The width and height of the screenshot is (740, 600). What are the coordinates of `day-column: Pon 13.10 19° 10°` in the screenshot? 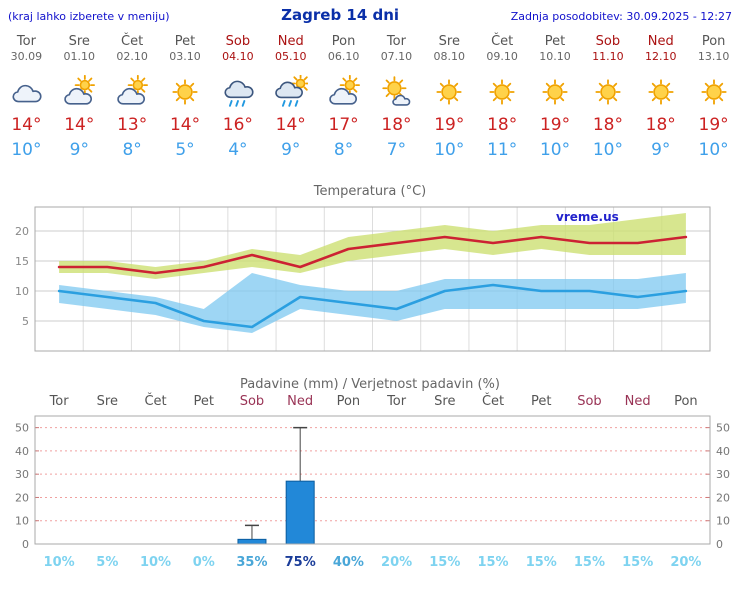 It's located at (713, 97).